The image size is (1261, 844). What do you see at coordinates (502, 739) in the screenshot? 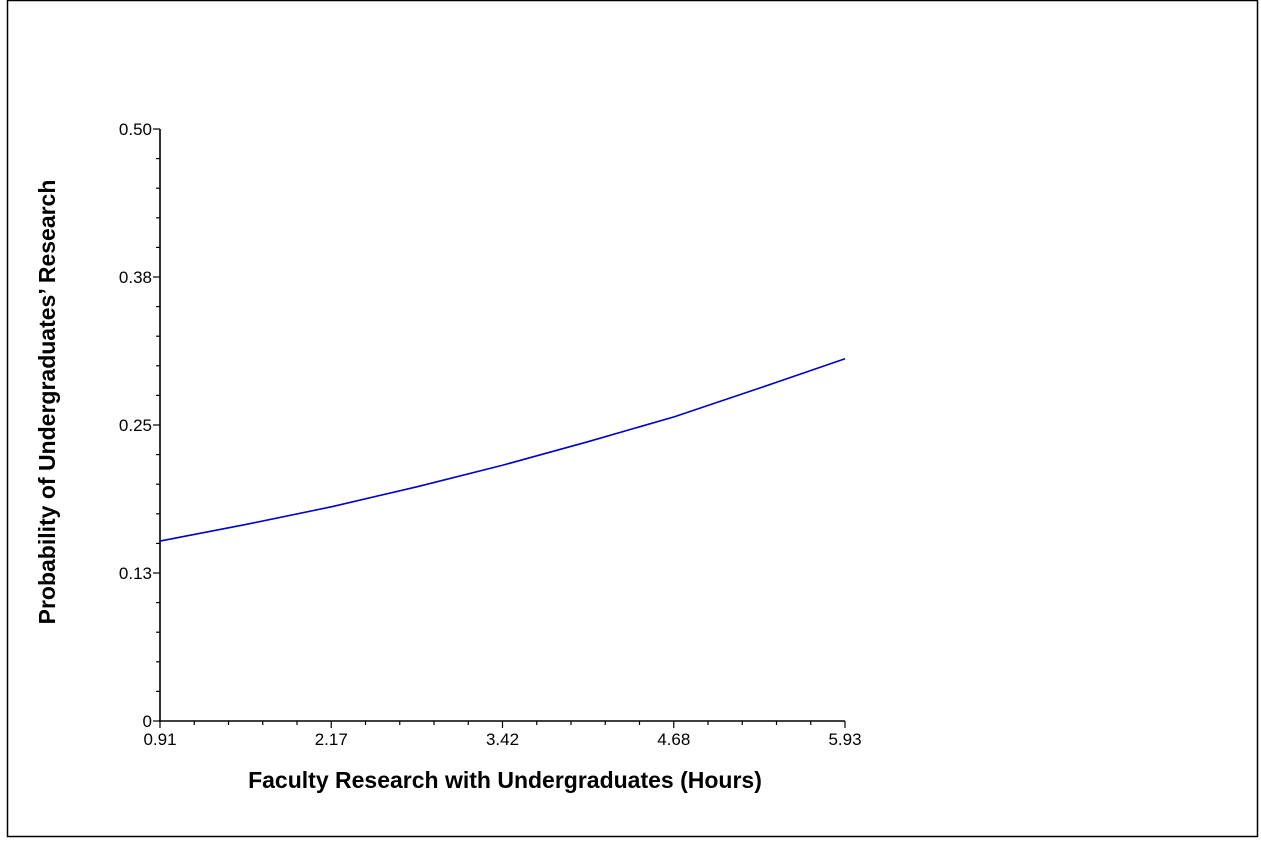
I see `x-tick-label: 3.42` at bounding box center [502, 739].